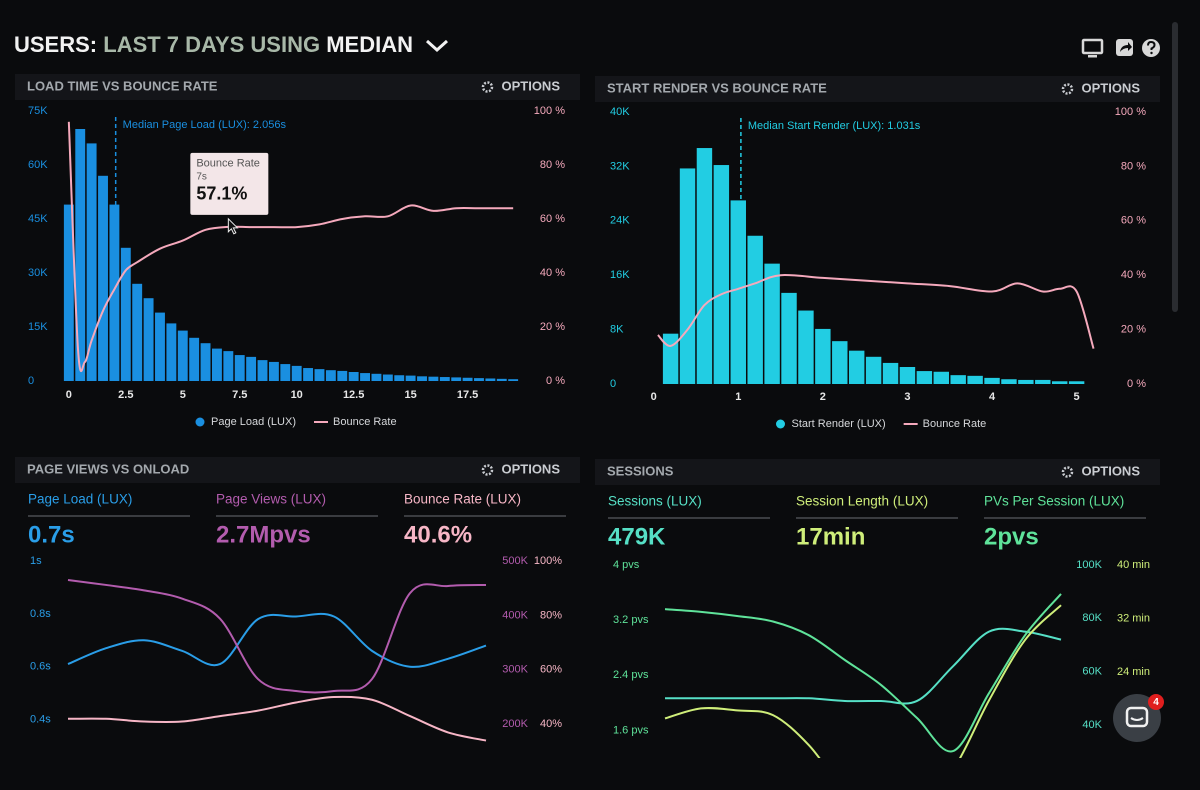 Image resolution: width=1200 pixels, height=790 pixels. I want to click on panel-title: START RENDER VS BOUNCE RATE, so click(717, 87).